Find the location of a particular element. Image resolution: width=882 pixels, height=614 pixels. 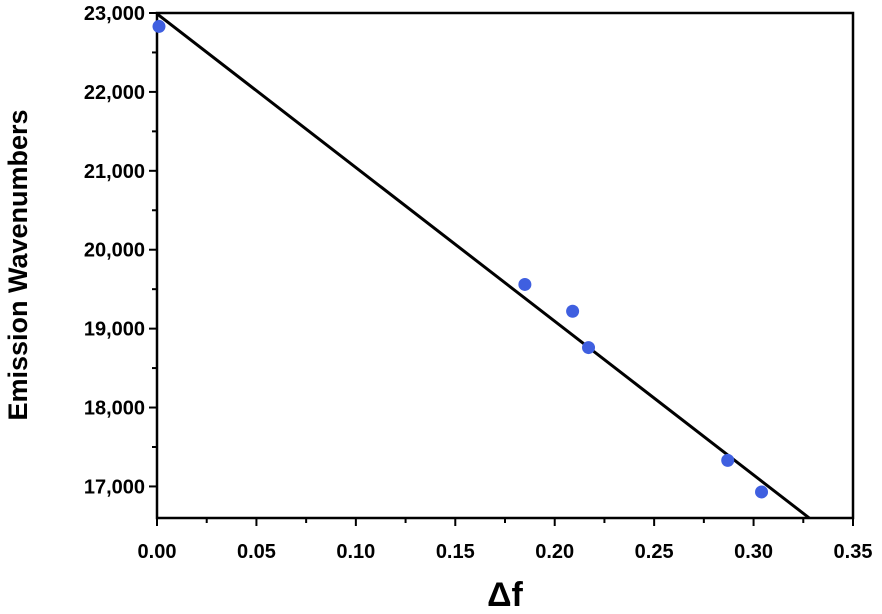

y-tick-label: 19,000 is located at coordinates (114, 330).